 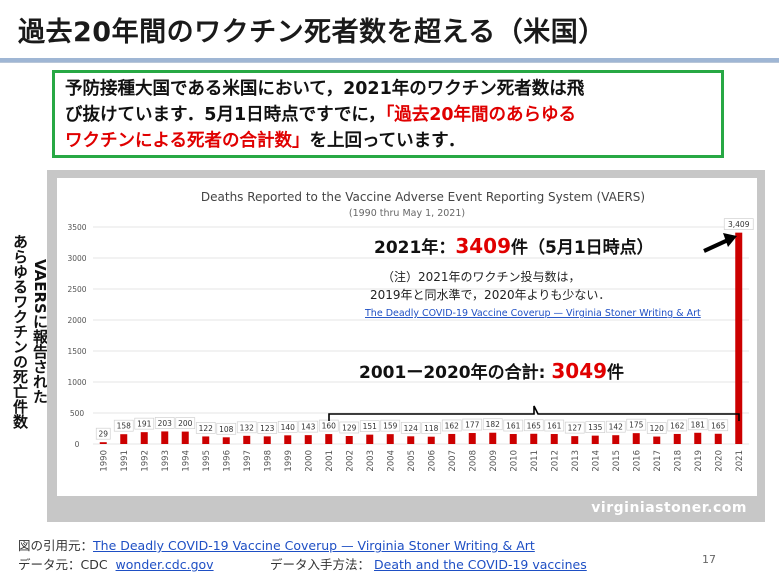 I want to click on callout-line-3a: ワクチンによる死者の合計数」, so click(x=187, y=141).